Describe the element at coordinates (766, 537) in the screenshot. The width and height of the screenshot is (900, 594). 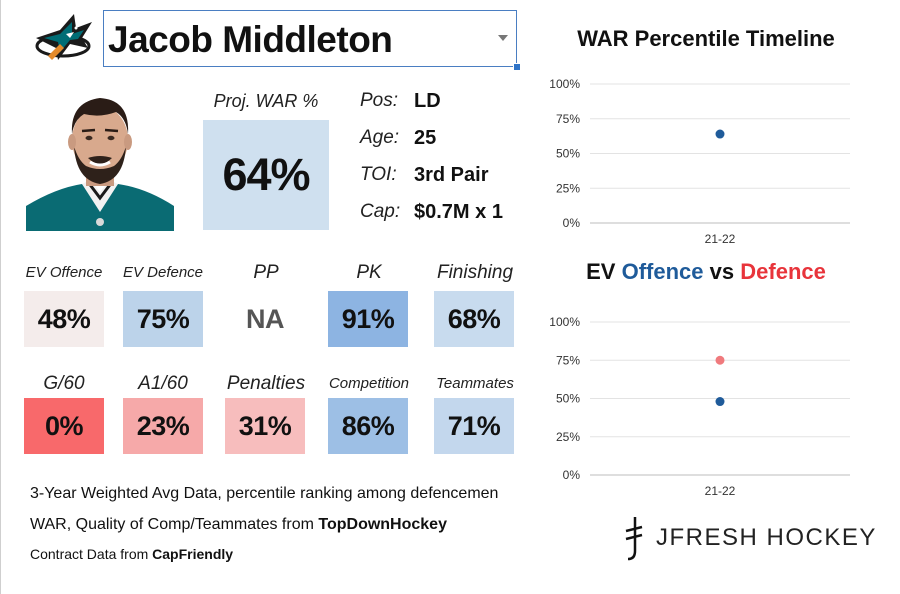
I see `brand-text: JFRESH HOCKEY` at that location.